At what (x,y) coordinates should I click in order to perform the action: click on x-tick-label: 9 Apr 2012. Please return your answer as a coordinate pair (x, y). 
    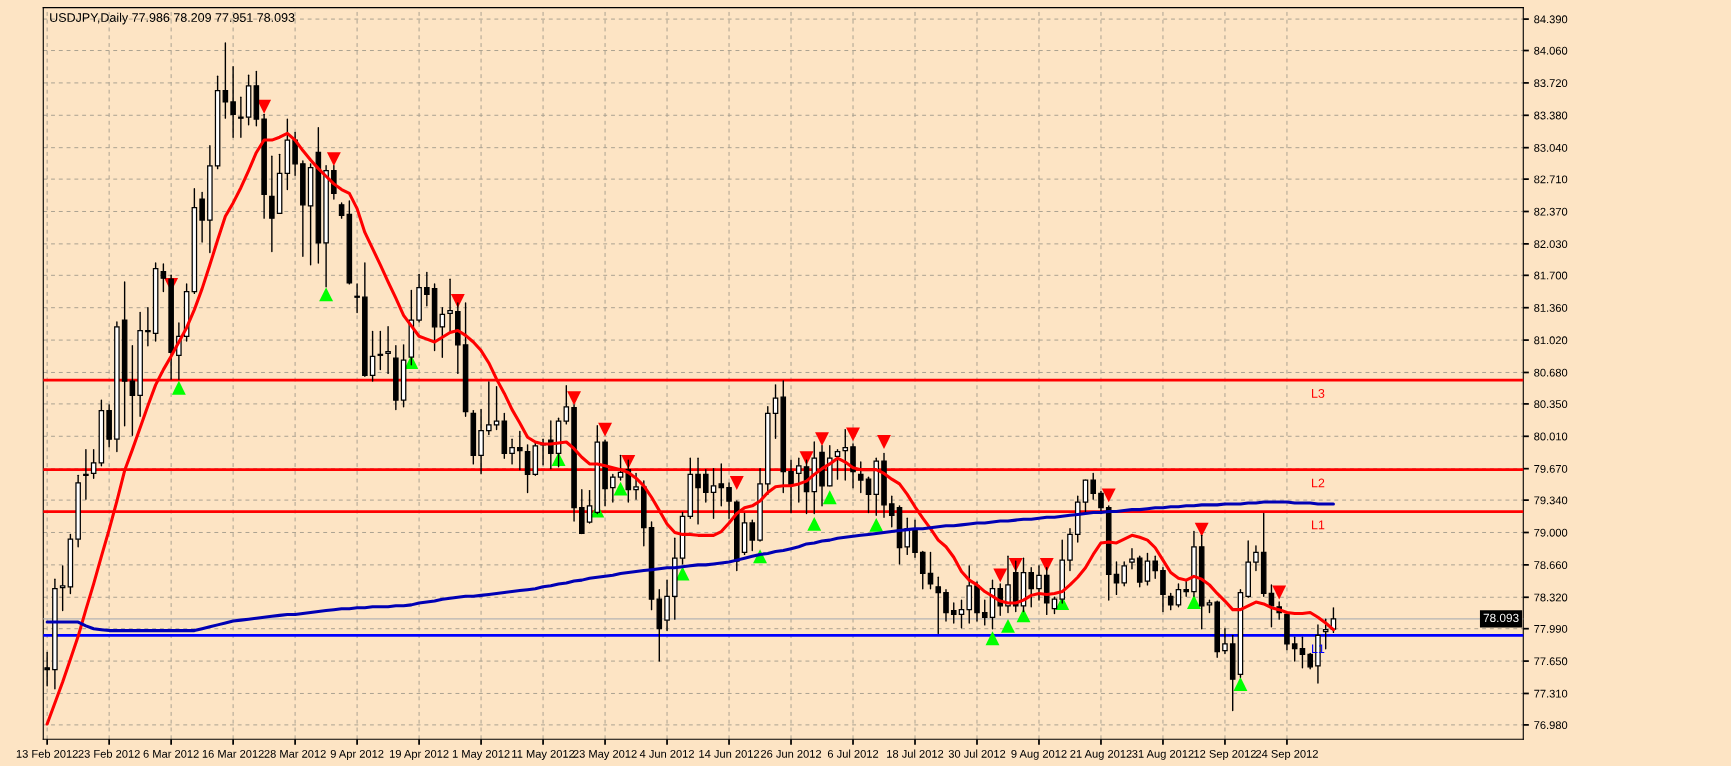
    Looking at the image, I should click on (357, 754).